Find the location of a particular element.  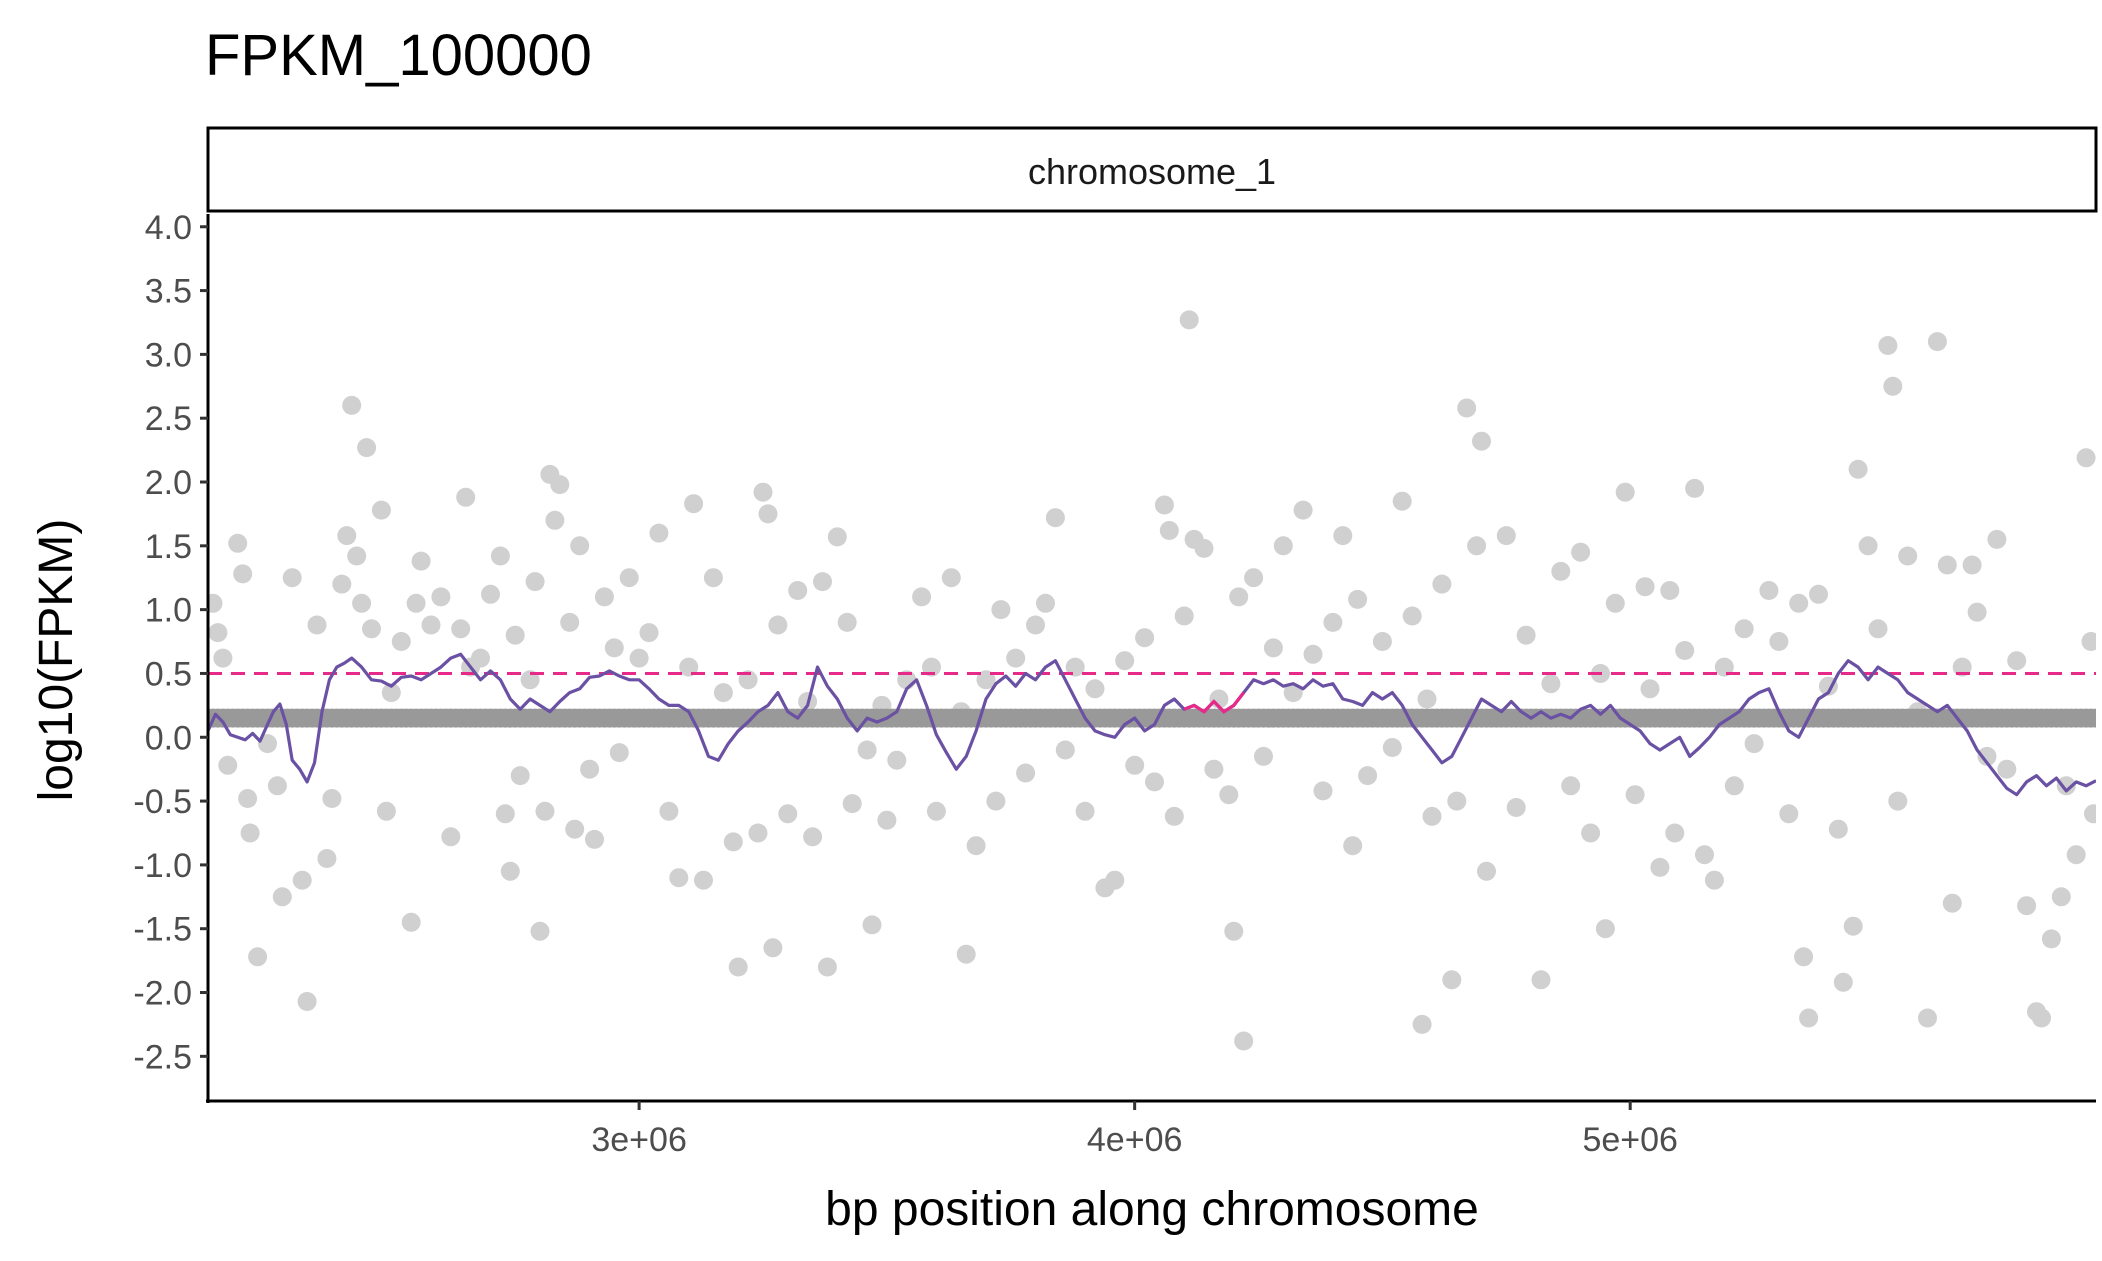

y-tick-label: 2.5 is located at coordinates (168, 419).